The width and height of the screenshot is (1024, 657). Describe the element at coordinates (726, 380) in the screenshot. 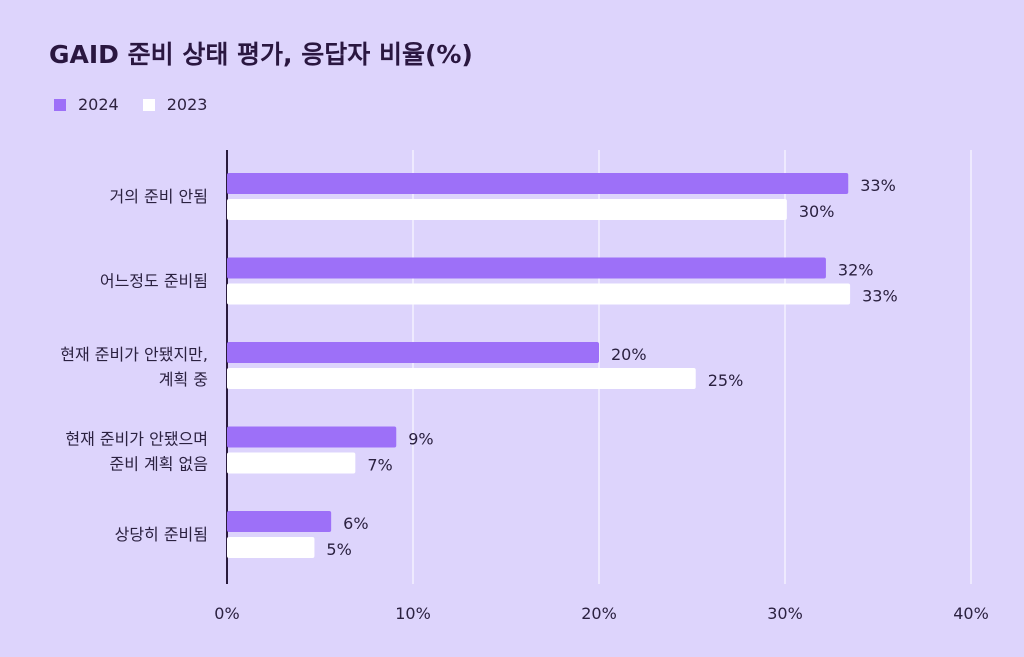

I see `data-label-2023-2: 25%` at that location.